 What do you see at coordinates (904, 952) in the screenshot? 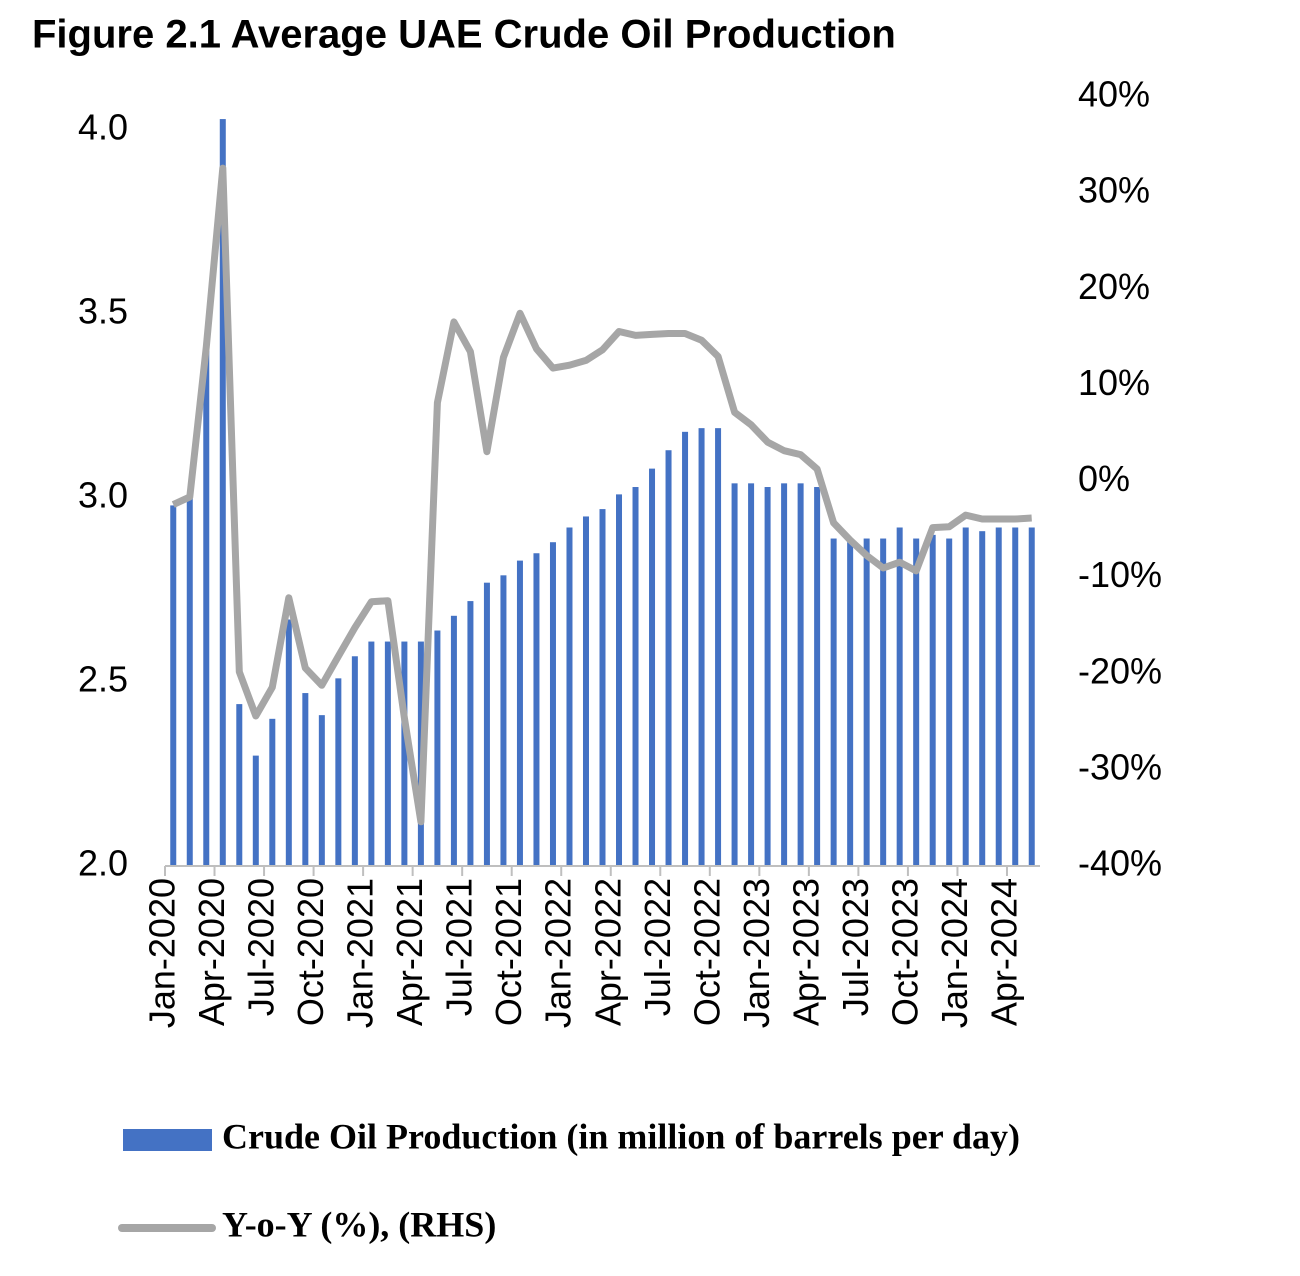
I see `x-tick-label: Oct-2023` at bounding box center [904, 952].